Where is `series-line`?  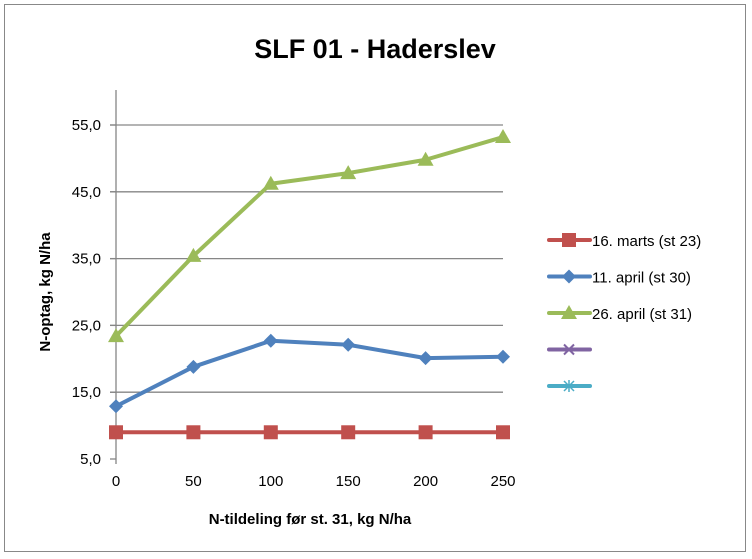 series-line is located at coordinates (309, 373).